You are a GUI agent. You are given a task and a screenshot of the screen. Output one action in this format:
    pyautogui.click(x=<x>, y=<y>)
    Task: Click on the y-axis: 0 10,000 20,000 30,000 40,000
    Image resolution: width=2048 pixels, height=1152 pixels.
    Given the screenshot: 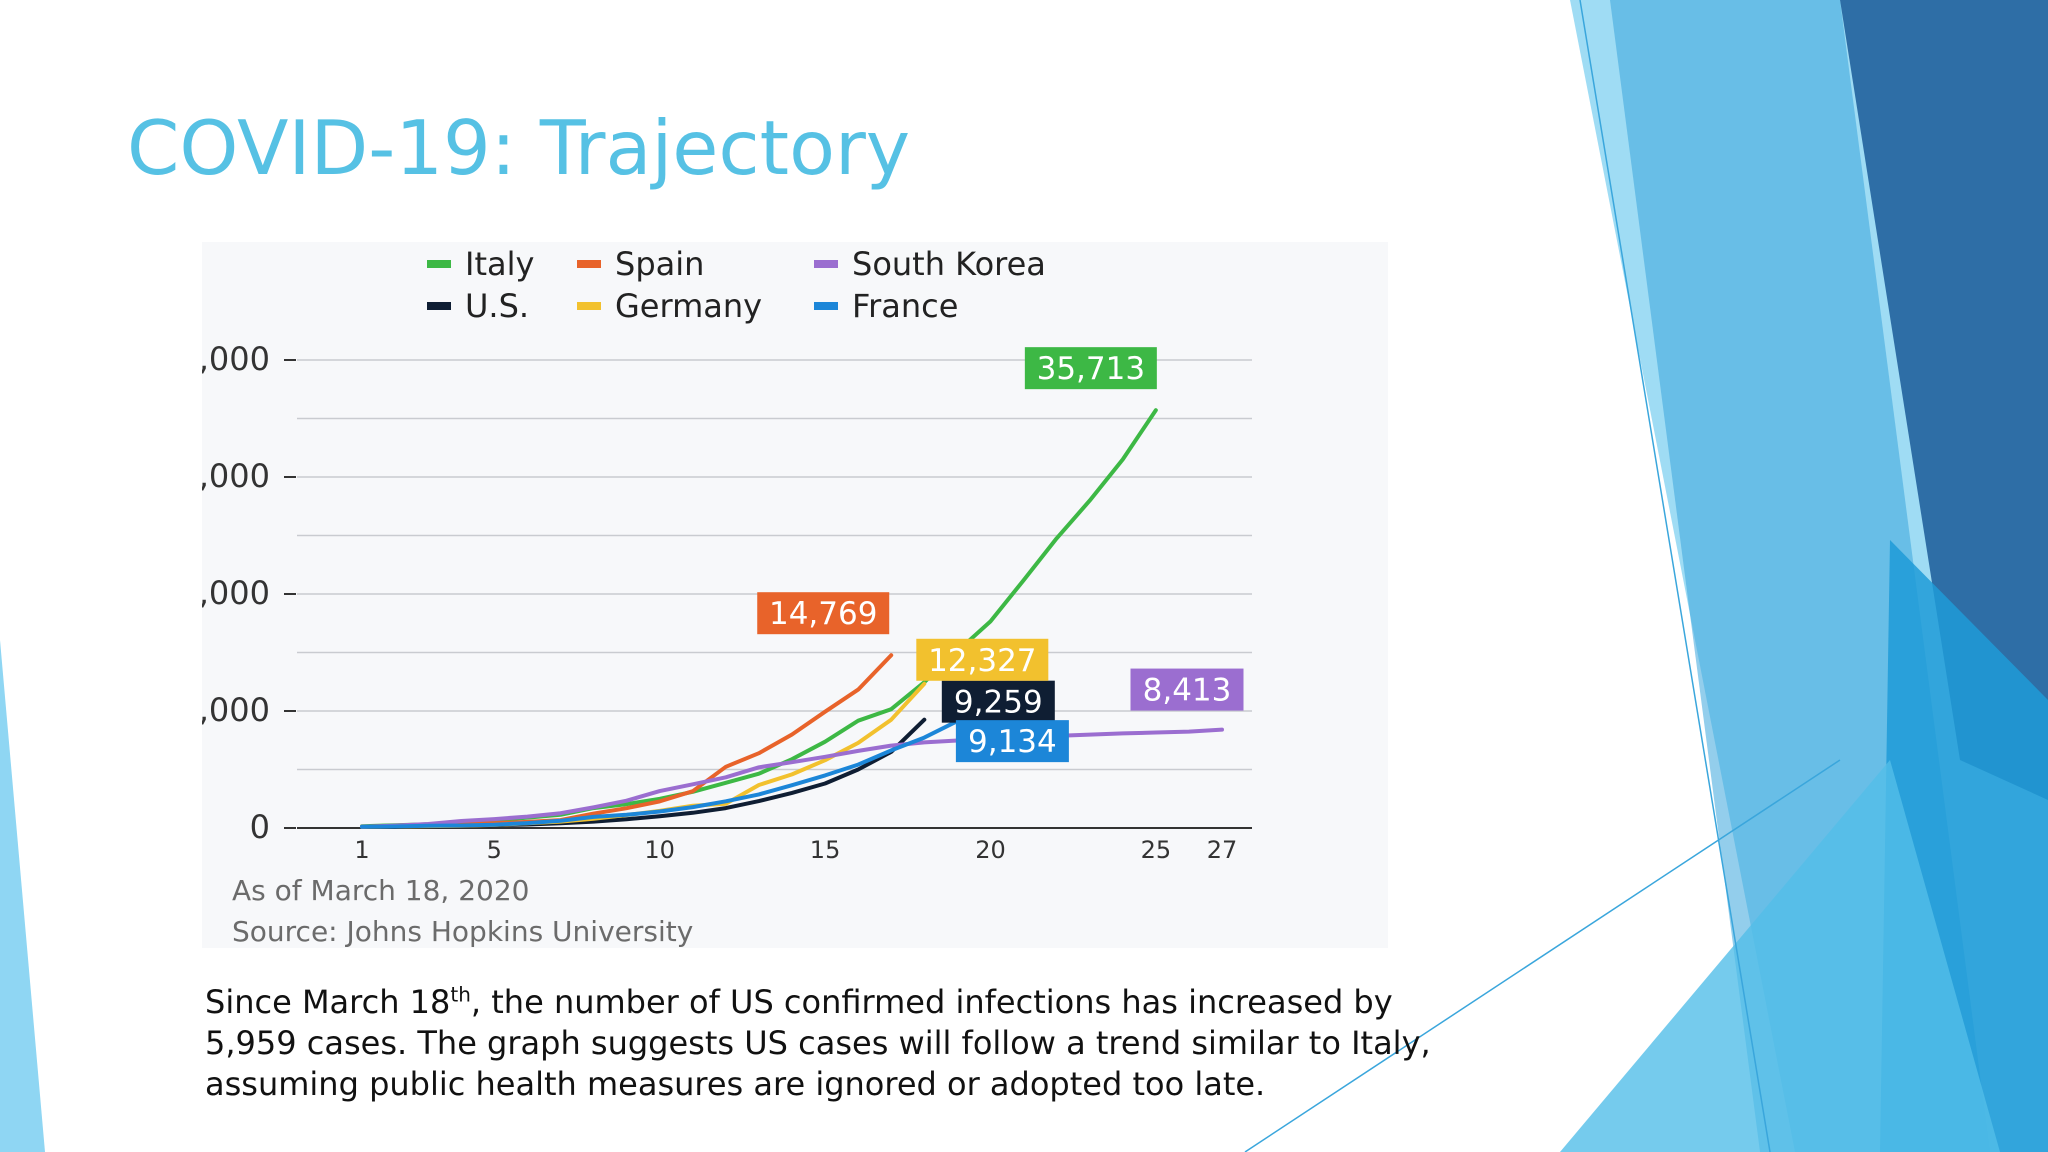 What is the action you would take?
    pyautogui.click(x=249, y=593)
    